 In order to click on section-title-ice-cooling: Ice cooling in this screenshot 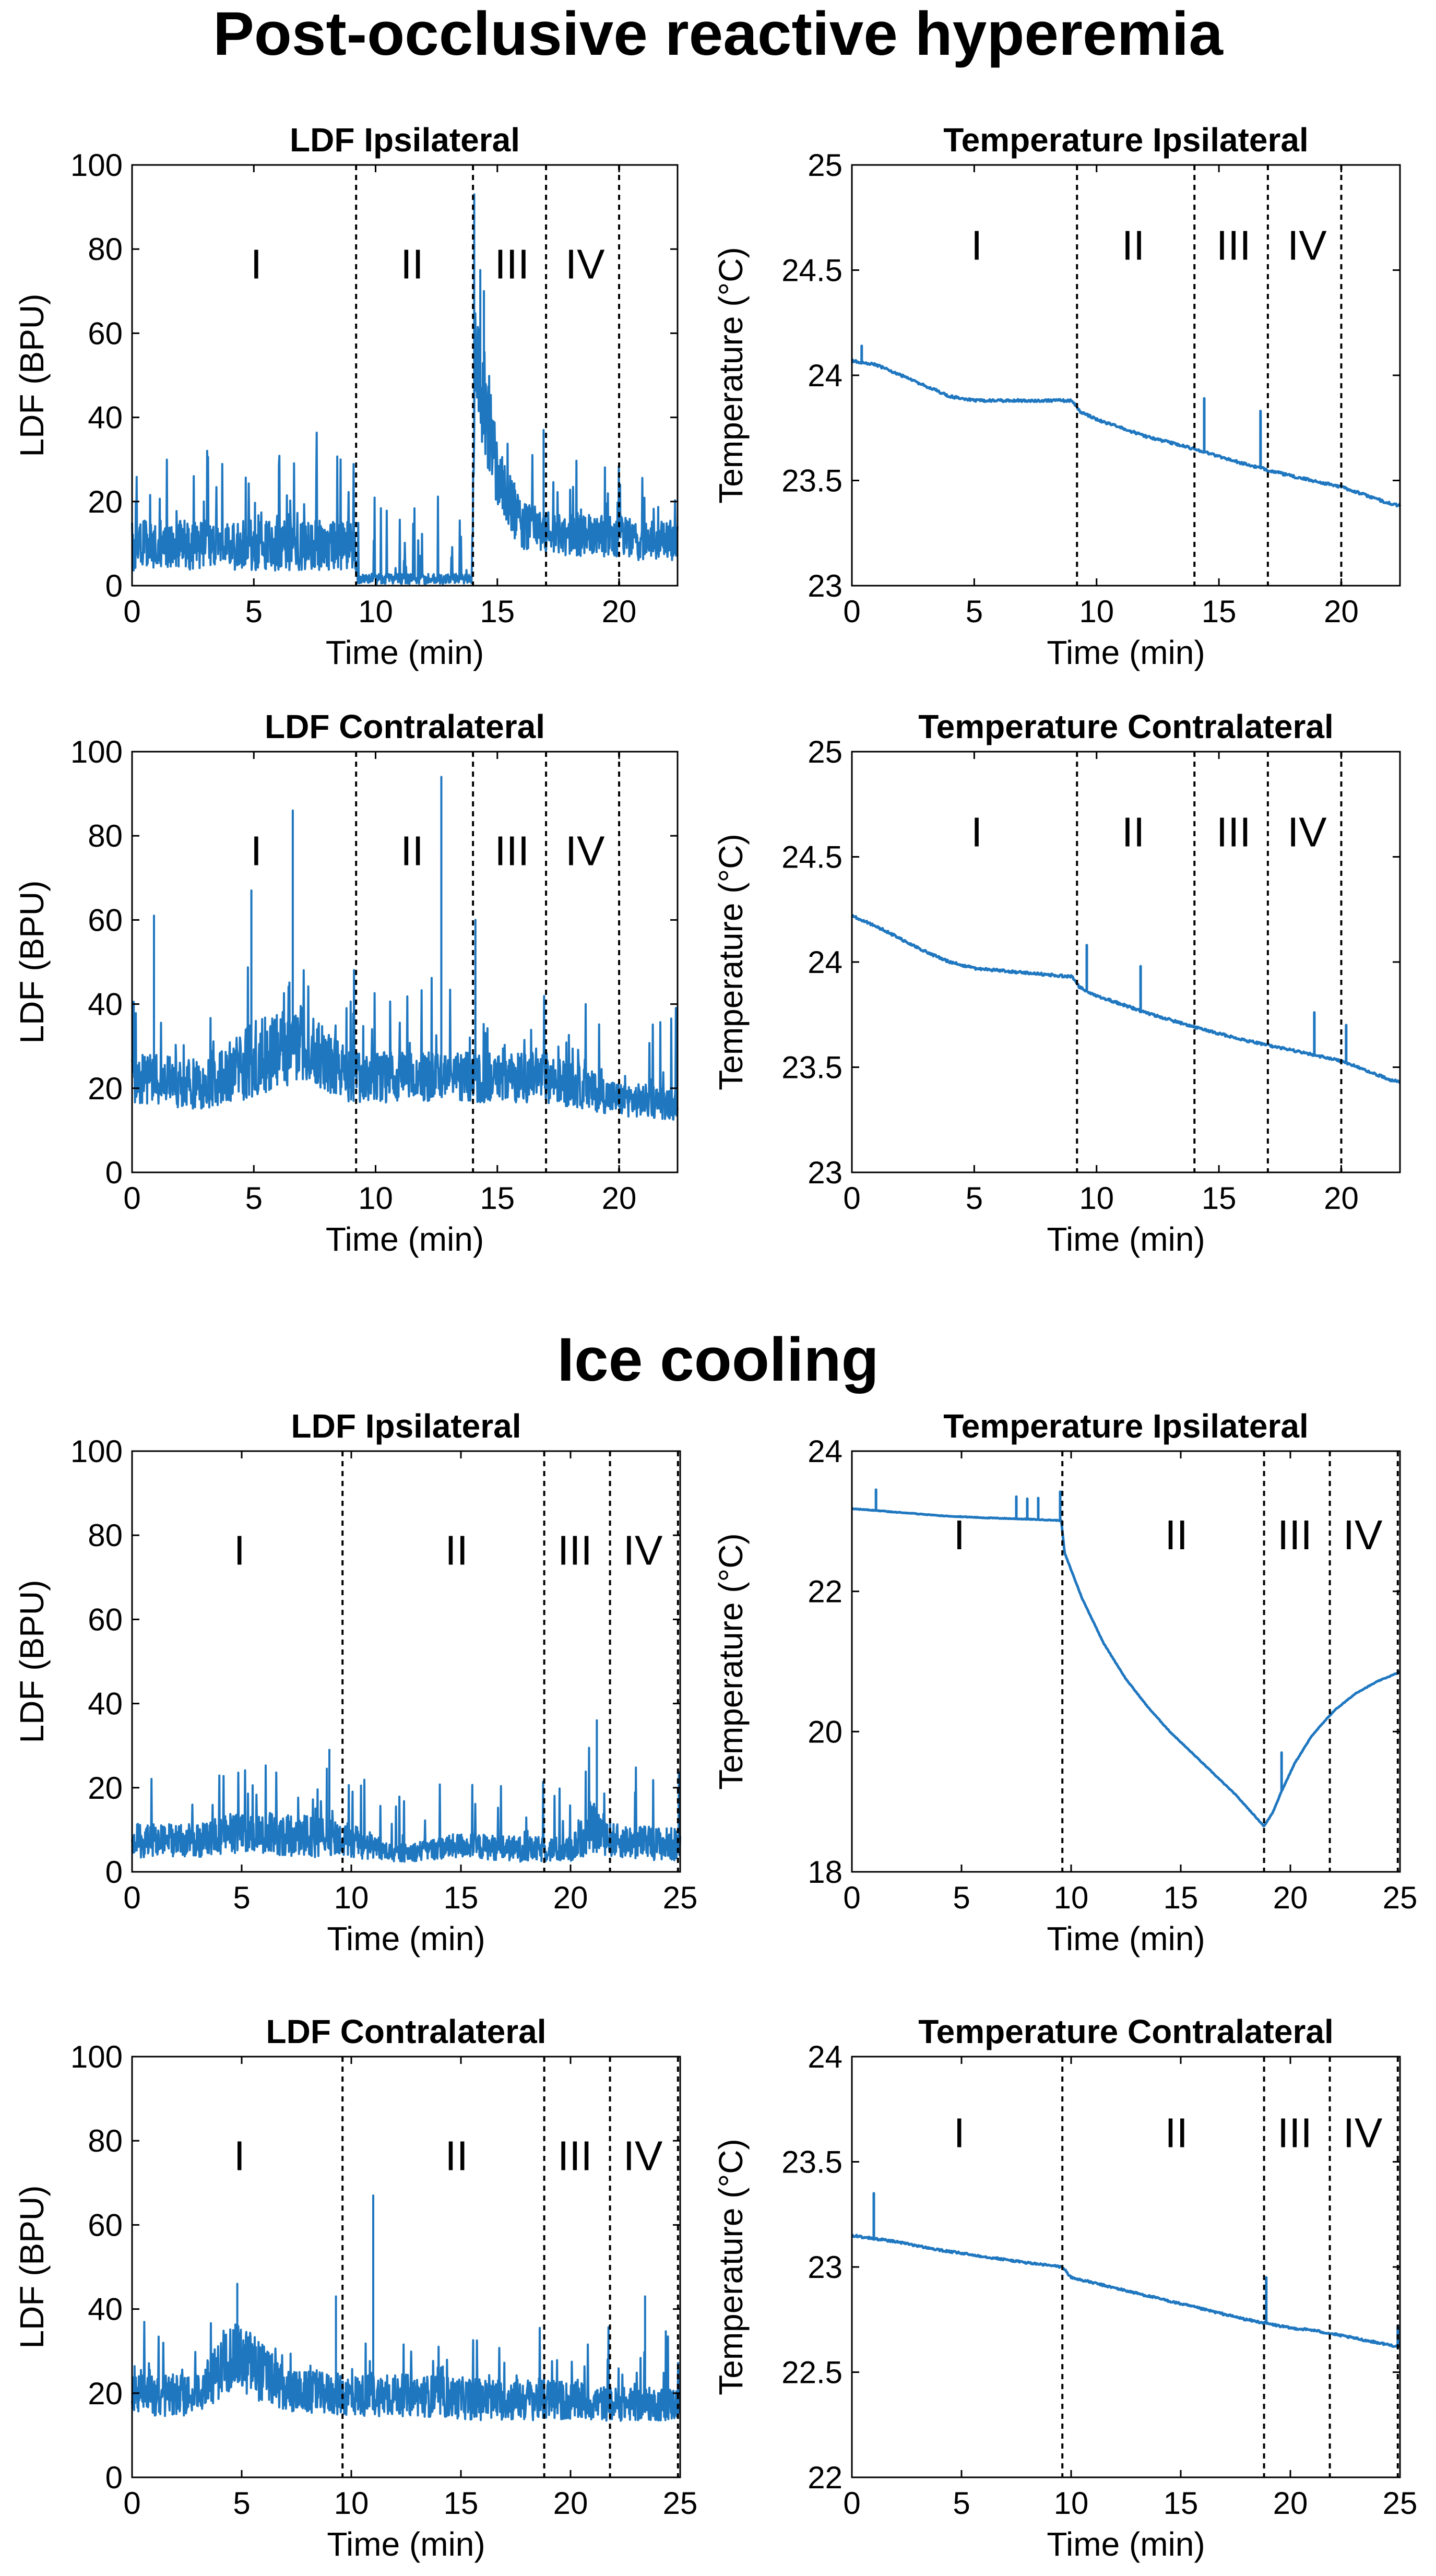, I will do `click(718, 1359)`.